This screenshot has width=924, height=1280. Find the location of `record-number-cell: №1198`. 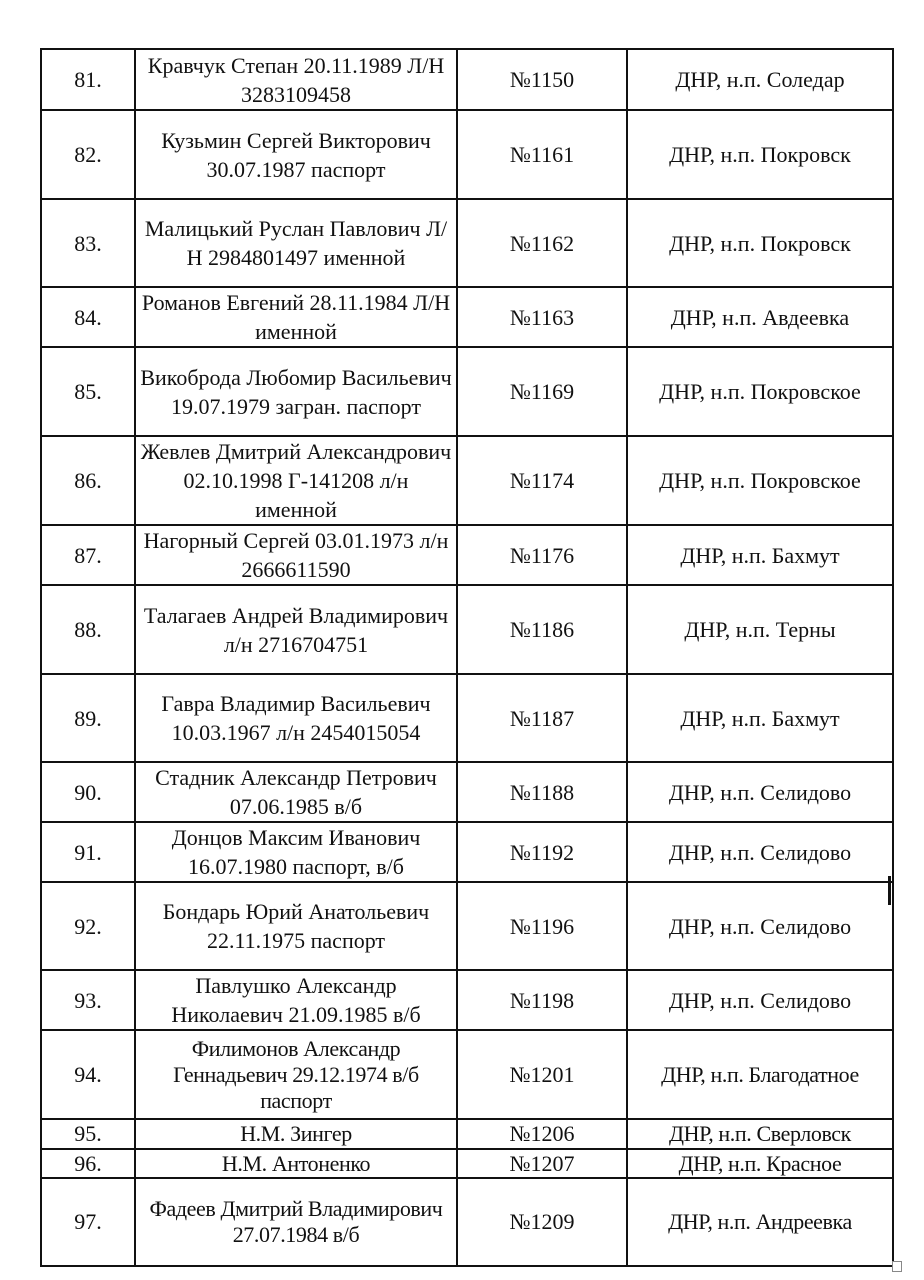

record-number-cell: №1198 is located at coordinates (542, 1000).